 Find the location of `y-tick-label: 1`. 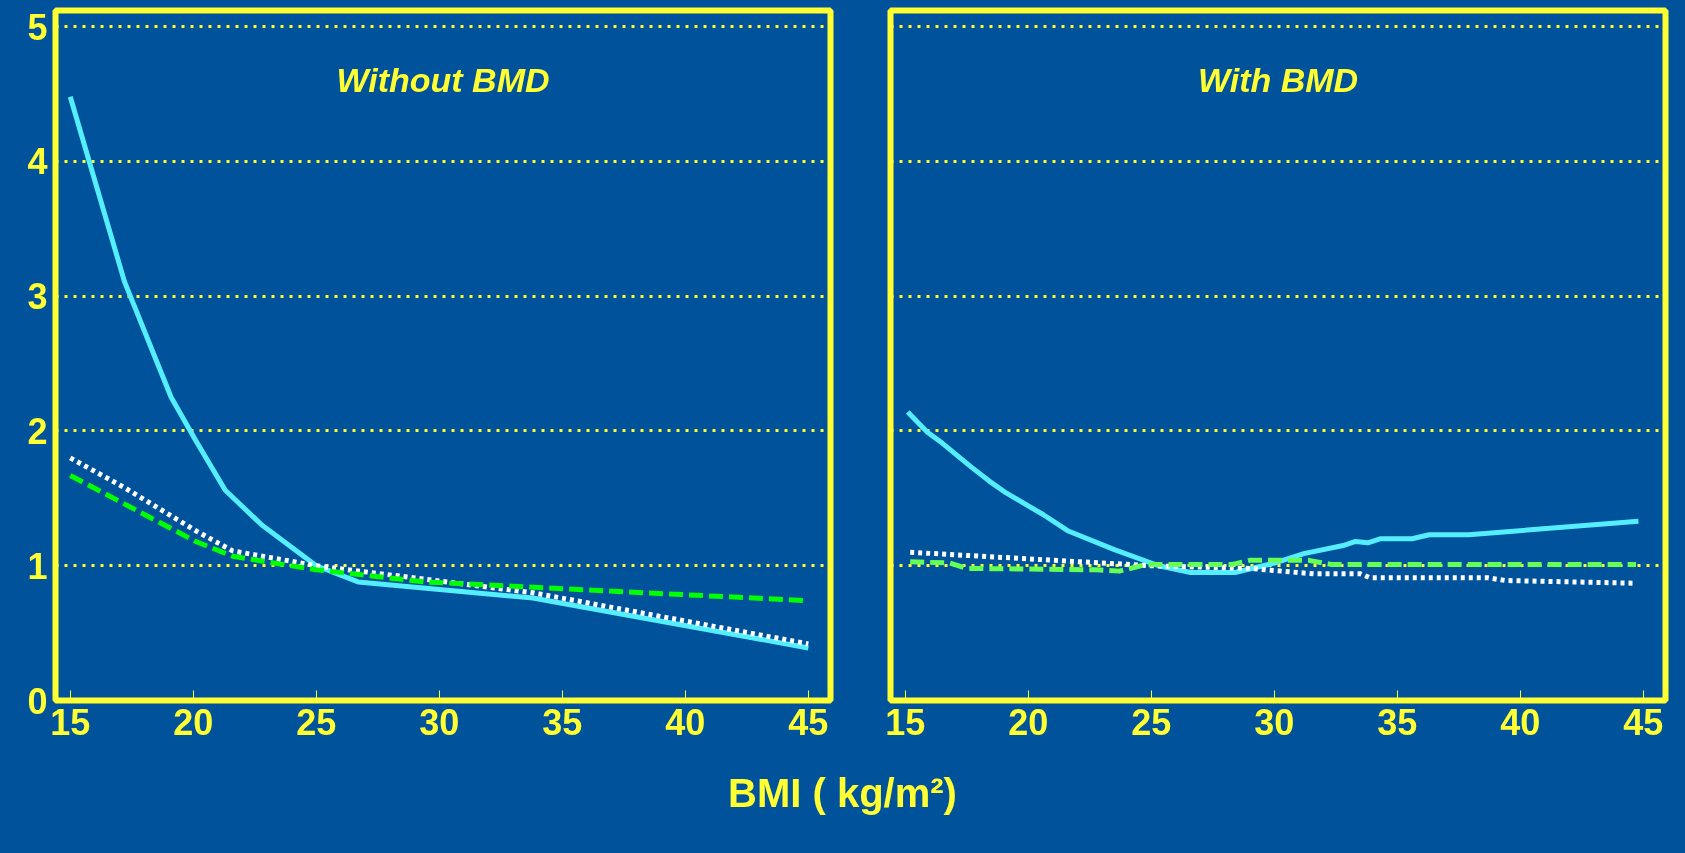

y-tick-label: 1 is located at coordinates (37, 566).